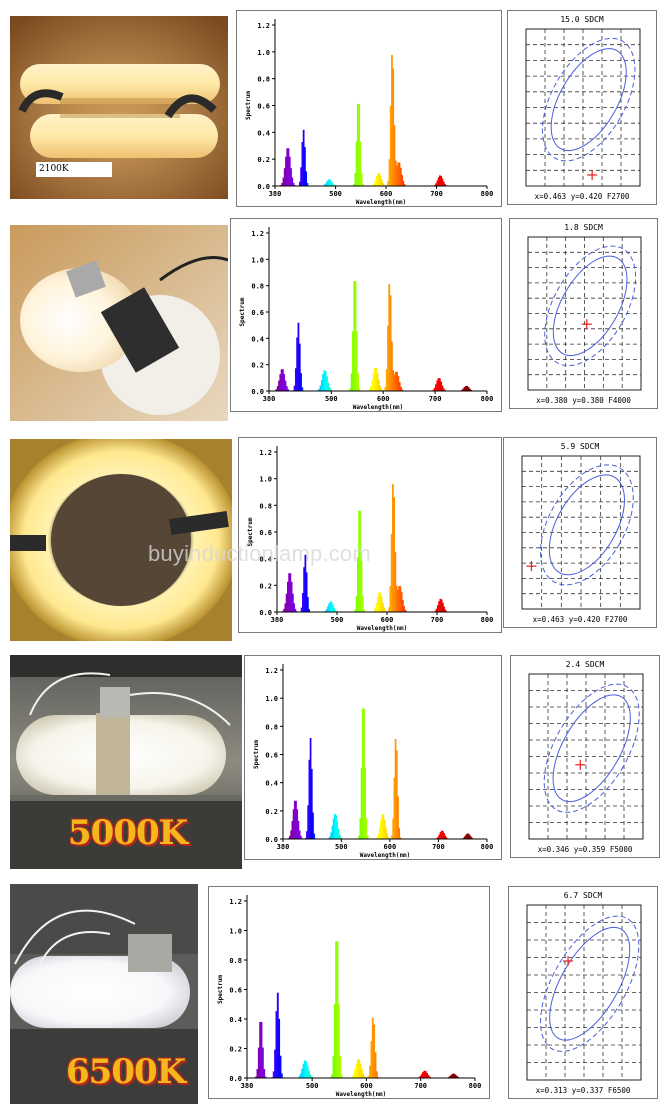  Describe the element at coordinates (271, 812) in the screenshot. I see `y-tick-label: 0.2` at that location.